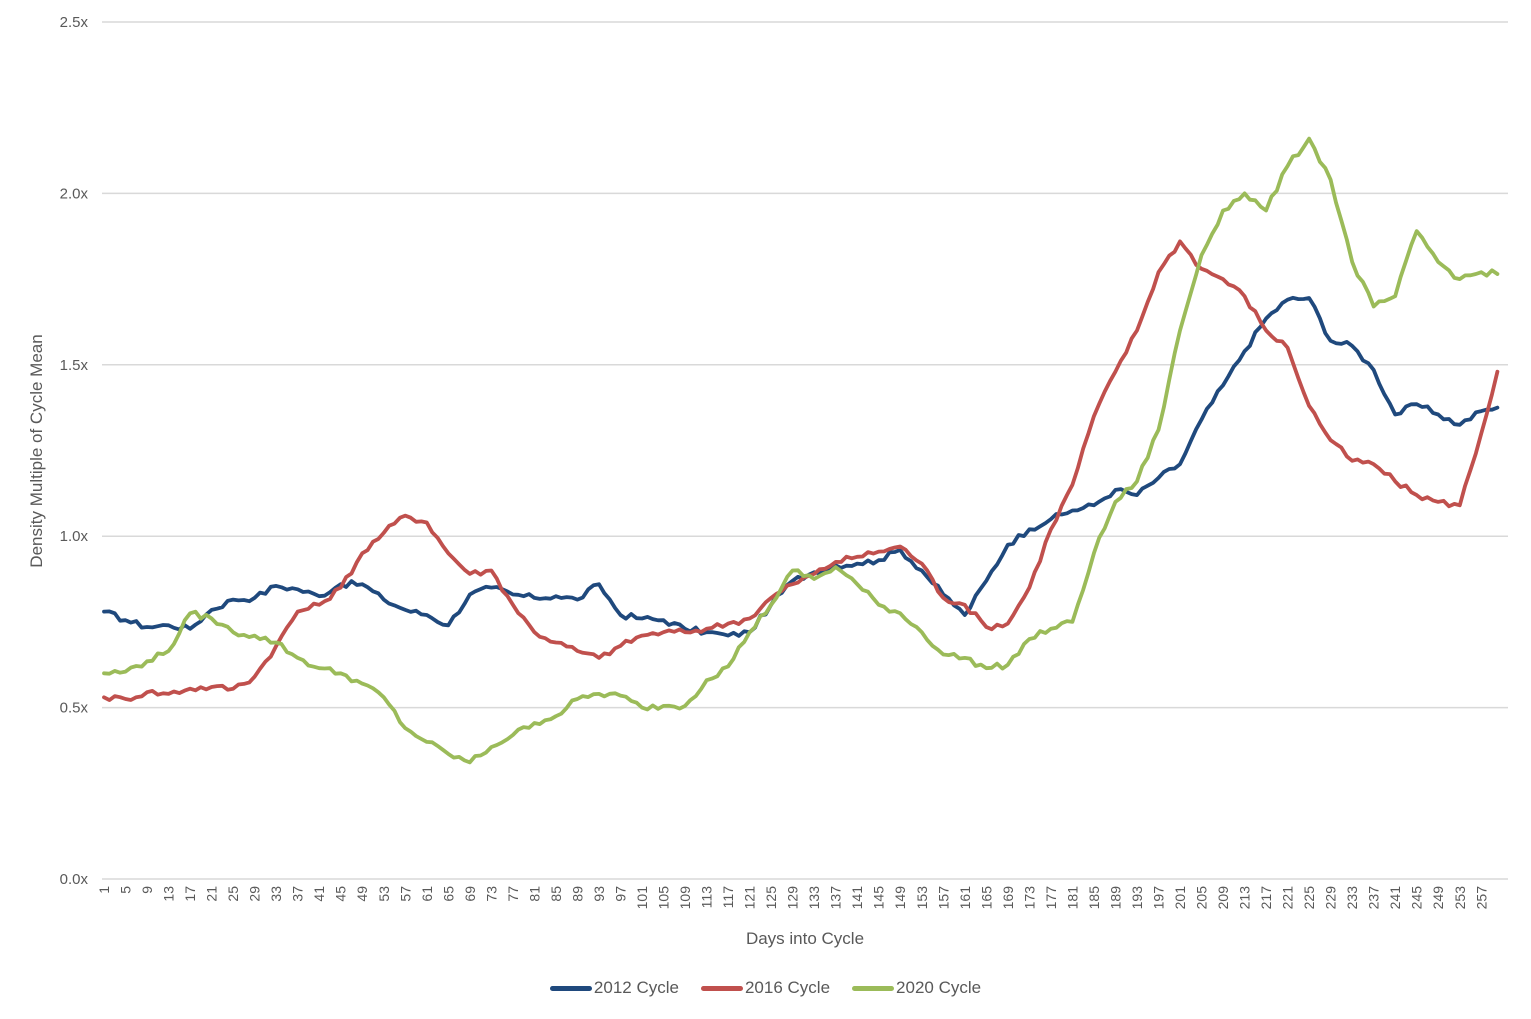  What do you see at coordinates (1115, 898) in the screenshot?
I see `x-tick-label: 189` at bounding box center [1115, 898].